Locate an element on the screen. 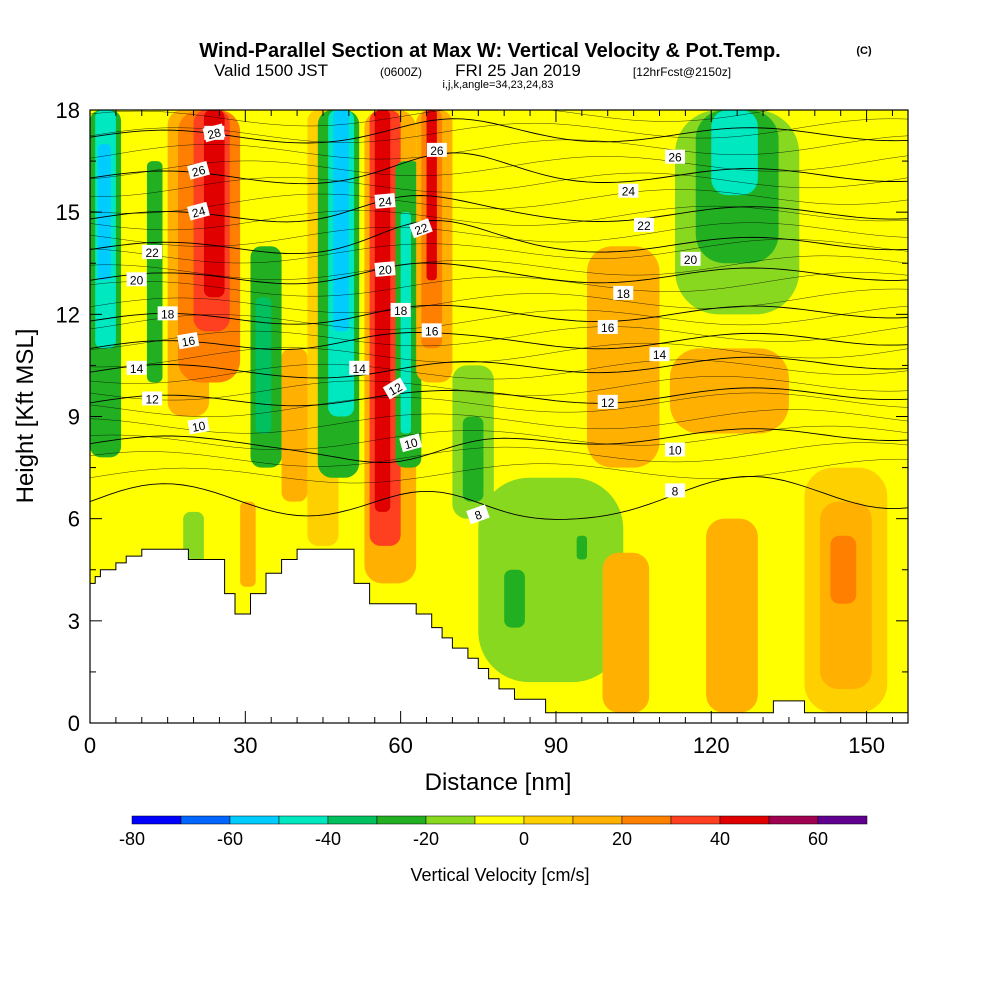  contour-label: 22 is located at coordinates (643, 225).